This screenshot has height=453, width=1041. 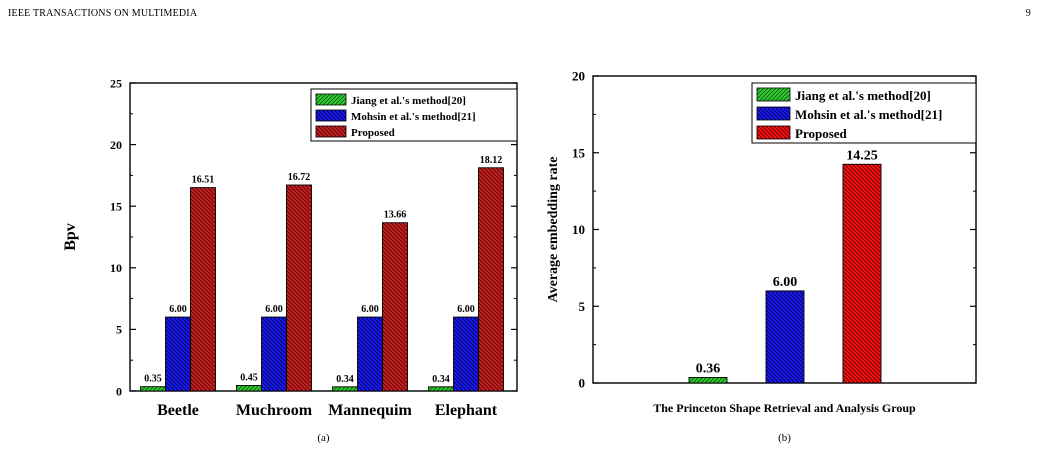 What do you see at coordinates (708, 368) in the screenshot?
I see `bar-value-label: 0.36` at bounding box center [708, 368].